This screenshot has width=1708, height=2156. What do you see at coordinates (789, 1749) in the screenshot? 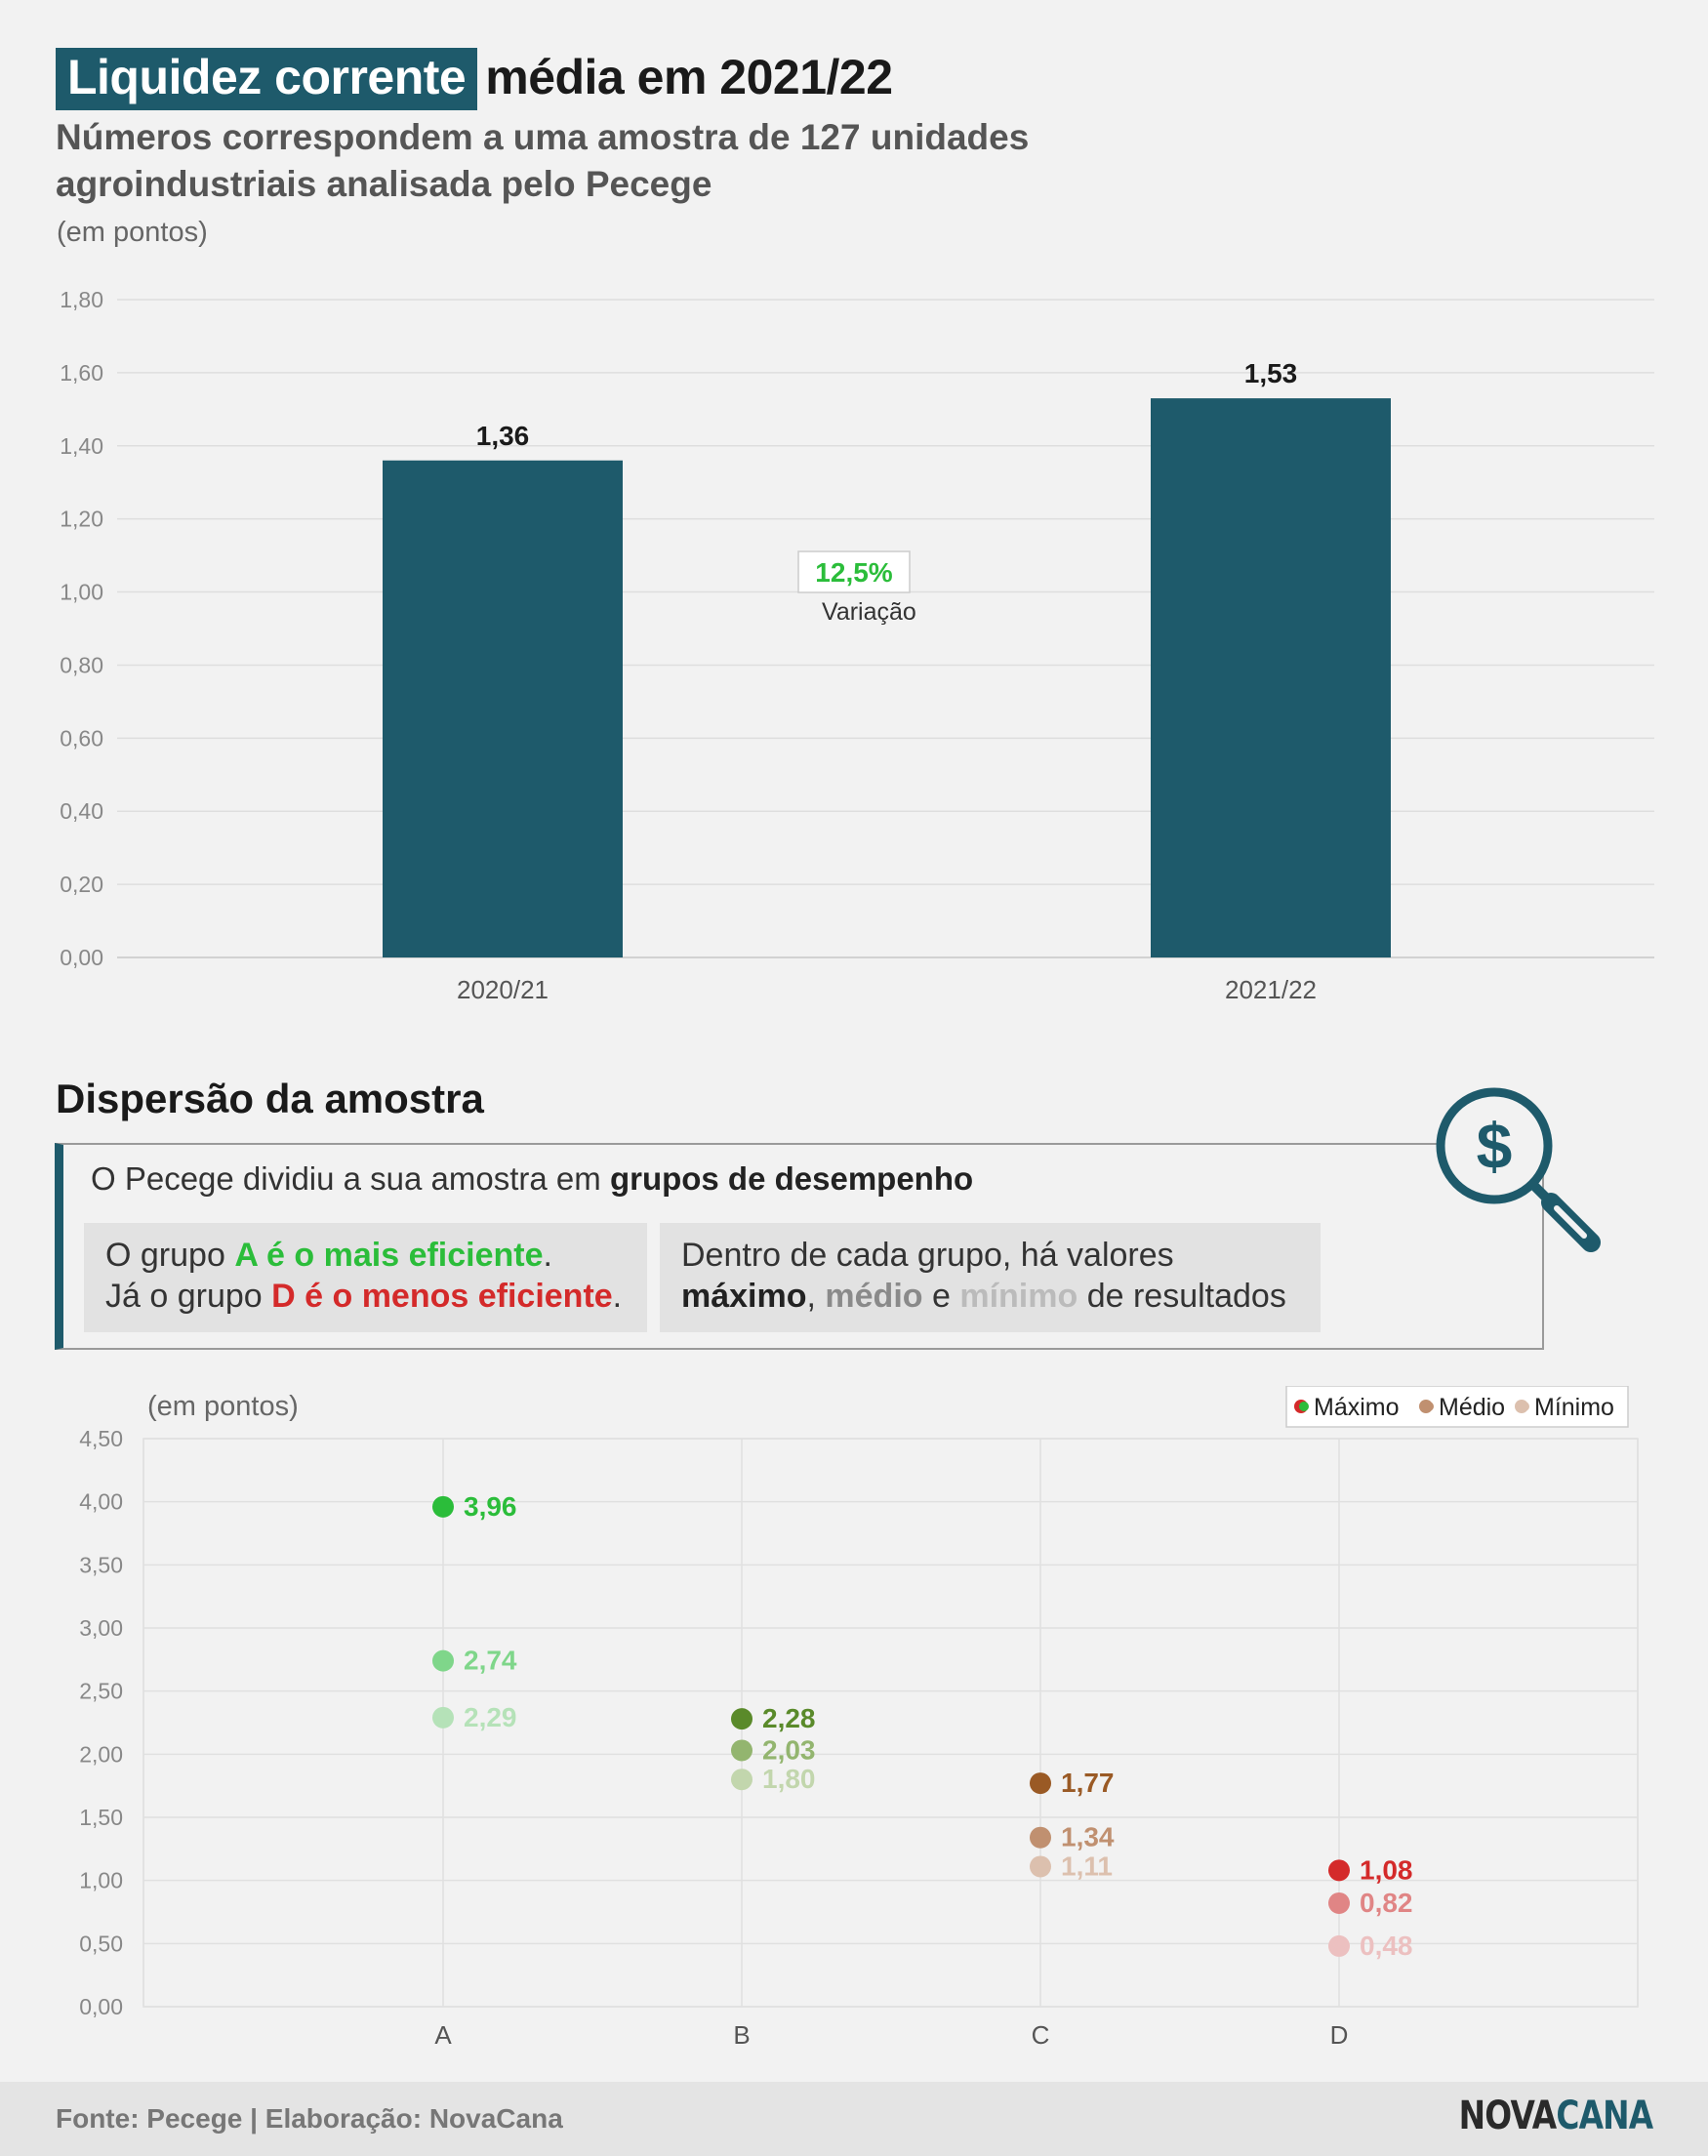
I see `med-point-label: 2,03` at bounding box center [789, 1749].